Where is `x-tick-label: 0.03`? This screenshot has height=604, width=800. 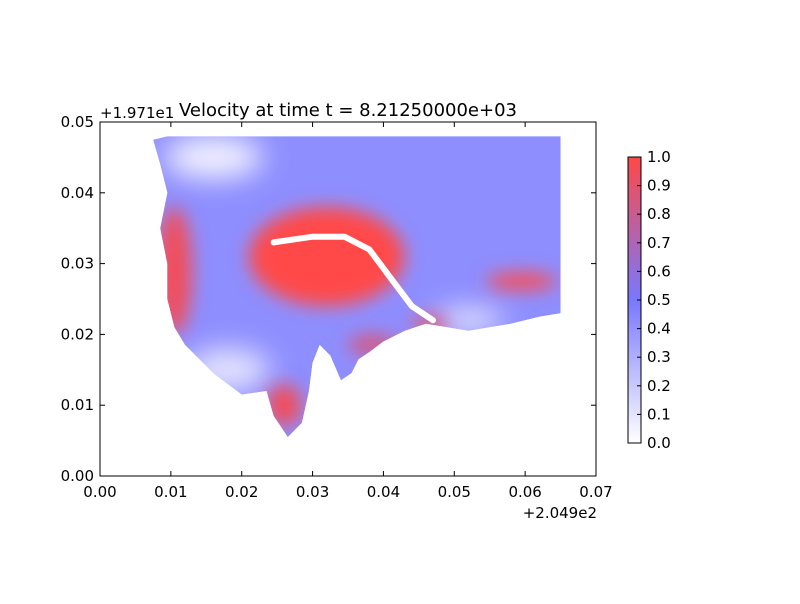
x-tick-label: 0.03 is located at coordinates (312, 492).